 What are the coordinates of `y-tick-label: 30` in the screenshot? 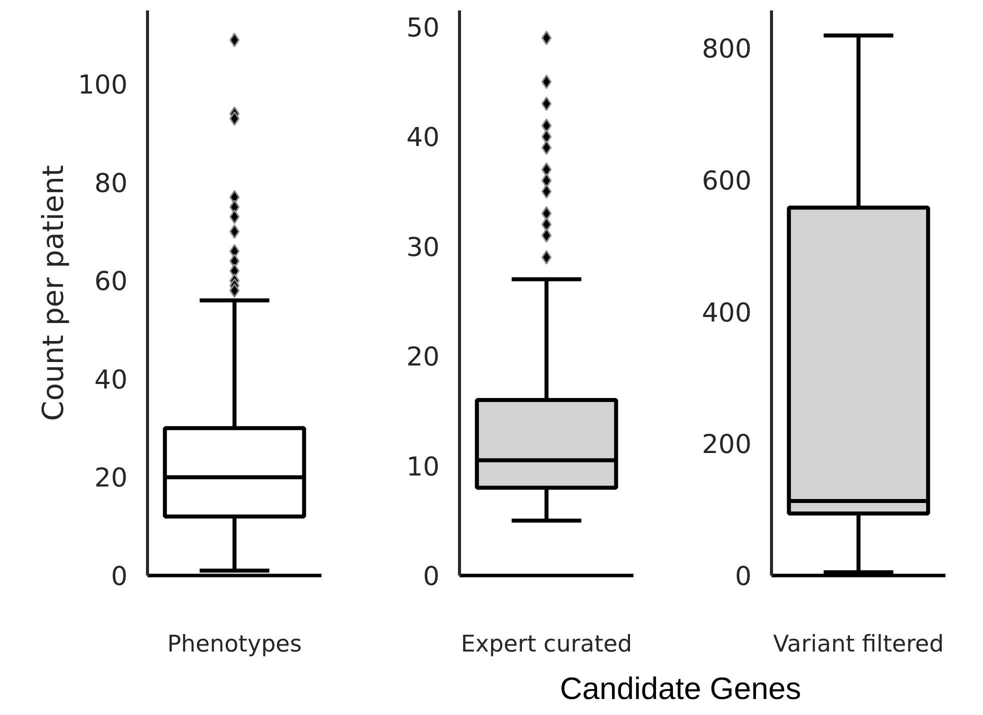 It's located at (423, 247).